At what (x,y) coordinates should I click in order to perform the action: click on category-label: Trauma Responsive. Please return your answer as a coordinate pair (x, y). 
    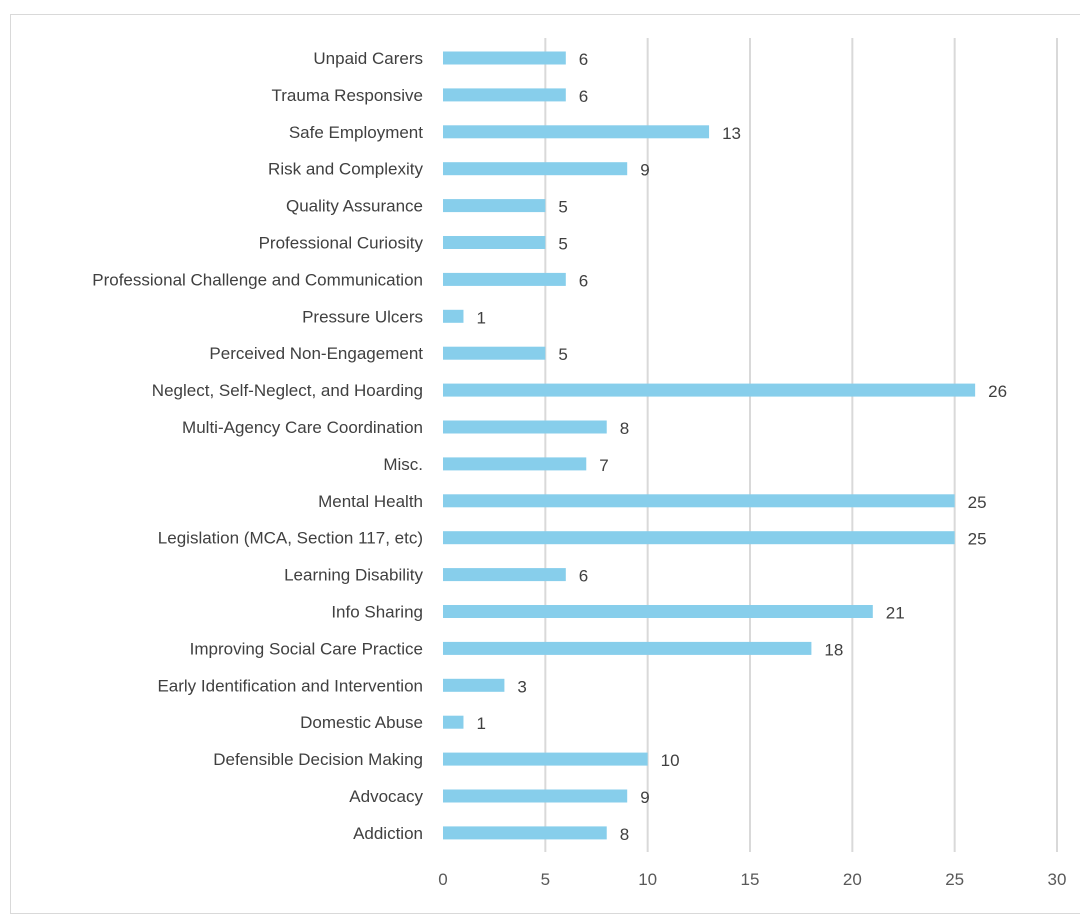
    Looking at the image, I should click on (348, 95).